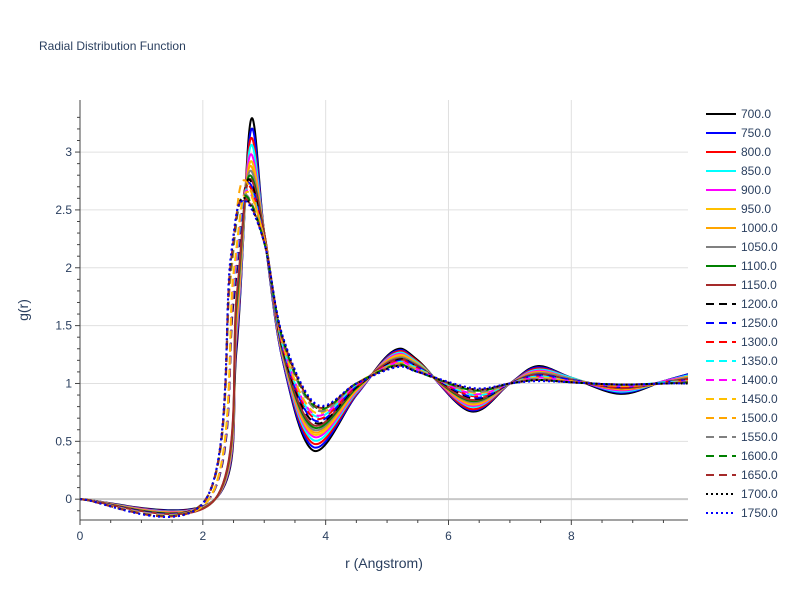 Image resolution: width=800 pixels, height=600 pixels. What do you see at coordinates (759, 285) in the screenshot?
I see `legend-label: 1150.0` at bounding box center [759, 285].